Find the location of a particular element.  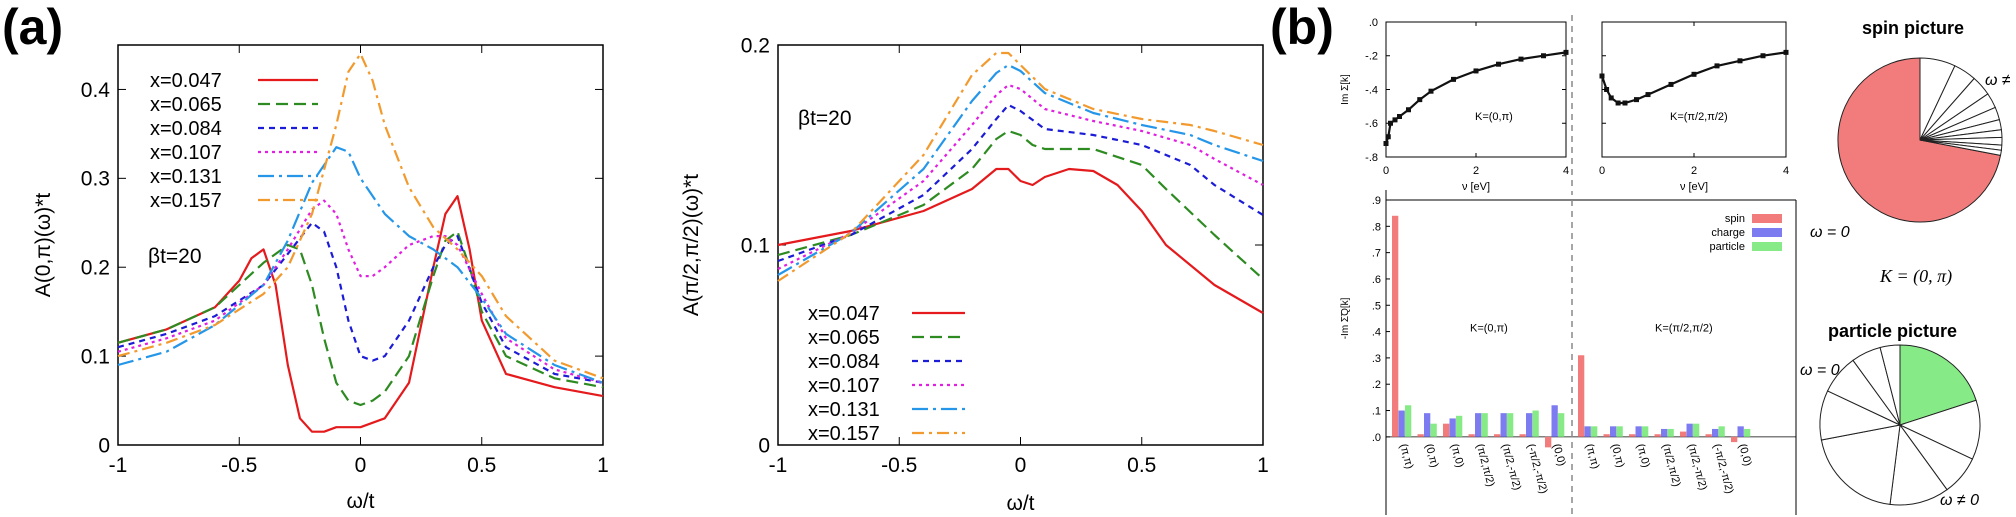

legend-label: x=0.131 is located at coordinates (844, 410).